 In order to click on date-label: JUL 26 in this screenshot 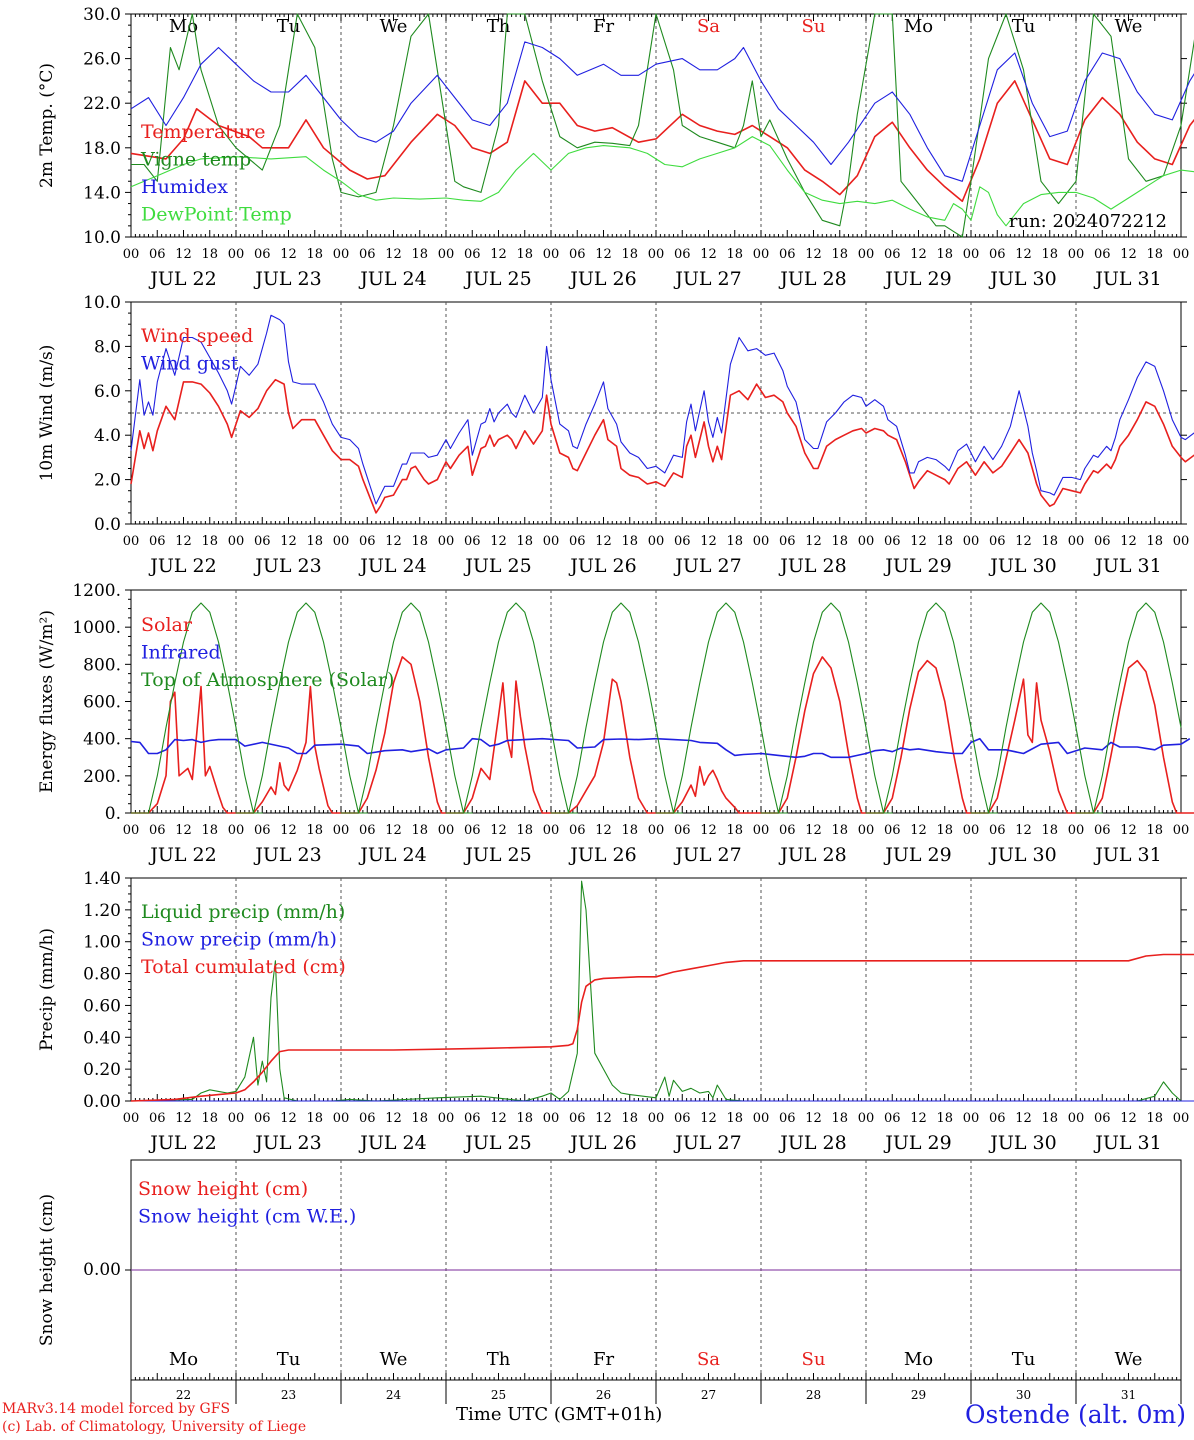, I will do `click(602, 566)`.